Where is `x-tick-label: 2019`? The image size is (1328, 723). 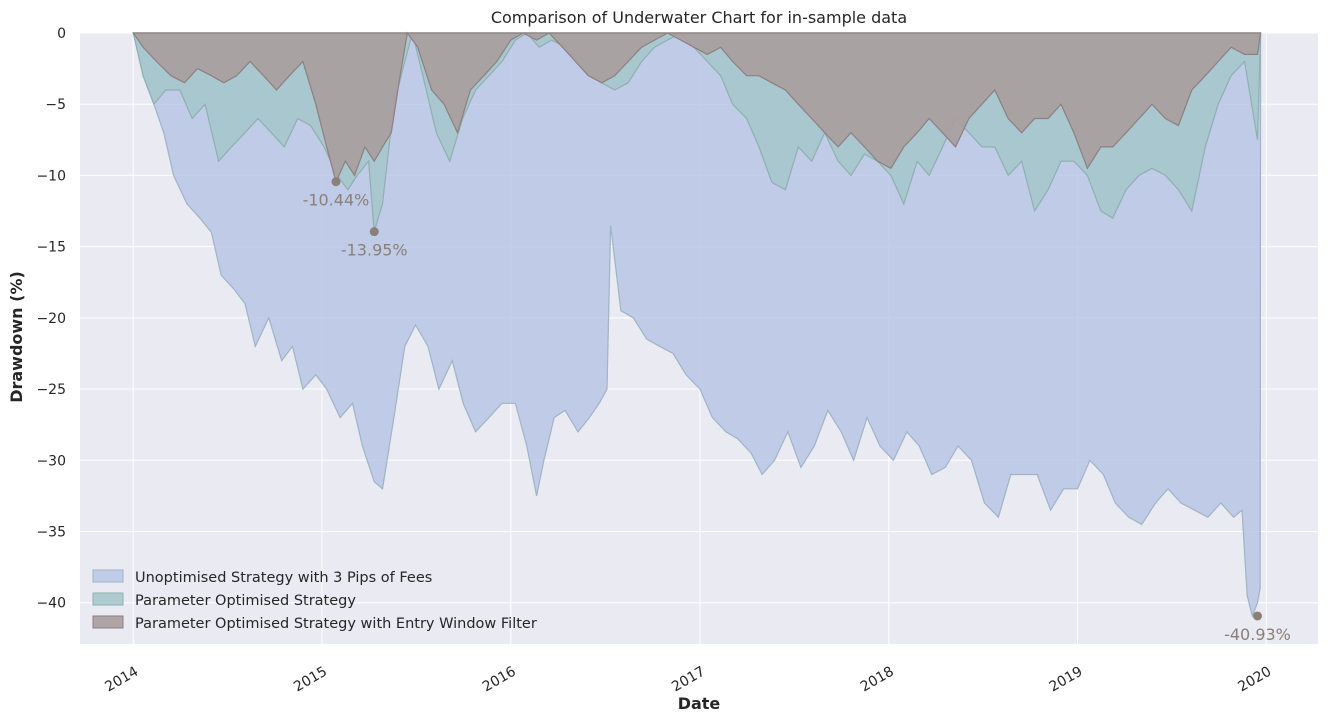
x-tick-label: 2019 is located at coordinates (1066, 680).